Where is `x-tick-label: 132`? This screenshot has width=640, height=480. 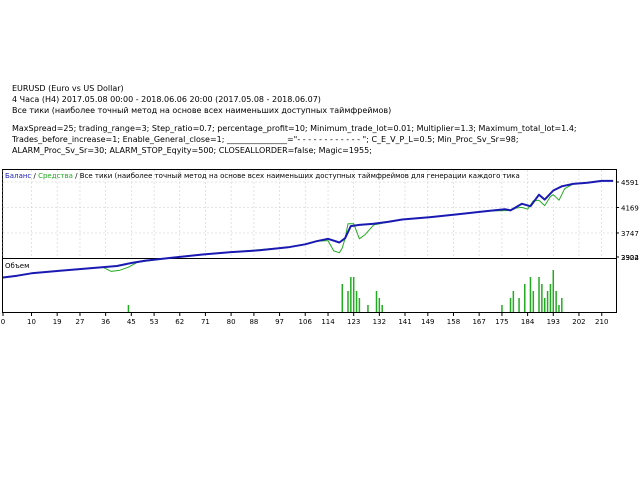 x-tick-label: 132 is located at coordinates (379, 322).